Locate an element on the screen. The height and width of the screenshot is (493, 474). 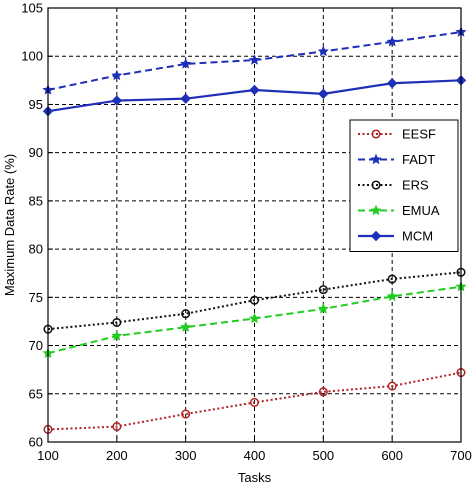
x-tick-label: 400 is located at coordinates (255, 455).